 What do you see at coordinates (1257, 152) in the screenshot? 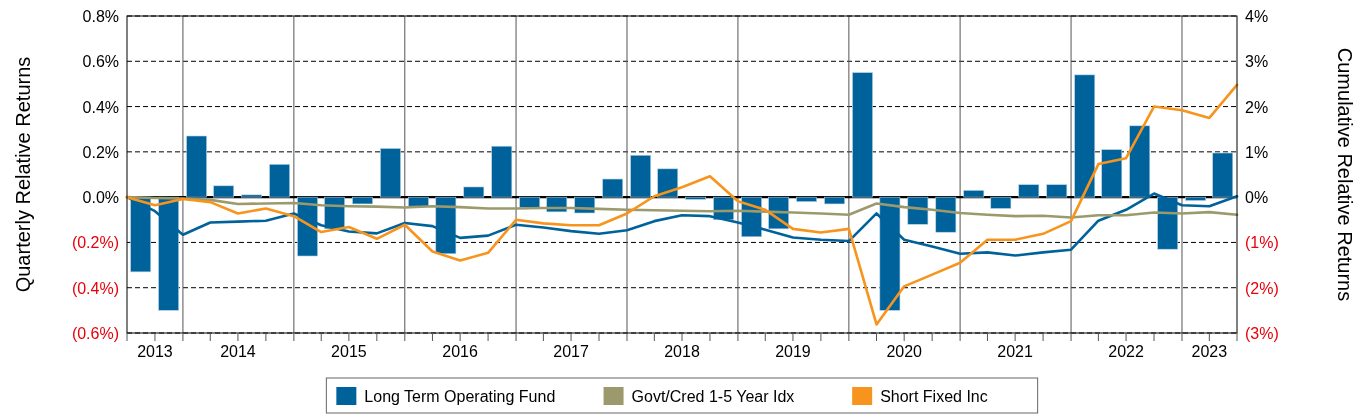
I see `y2-tick-label: 1%` at bounding box center [1257, 152].